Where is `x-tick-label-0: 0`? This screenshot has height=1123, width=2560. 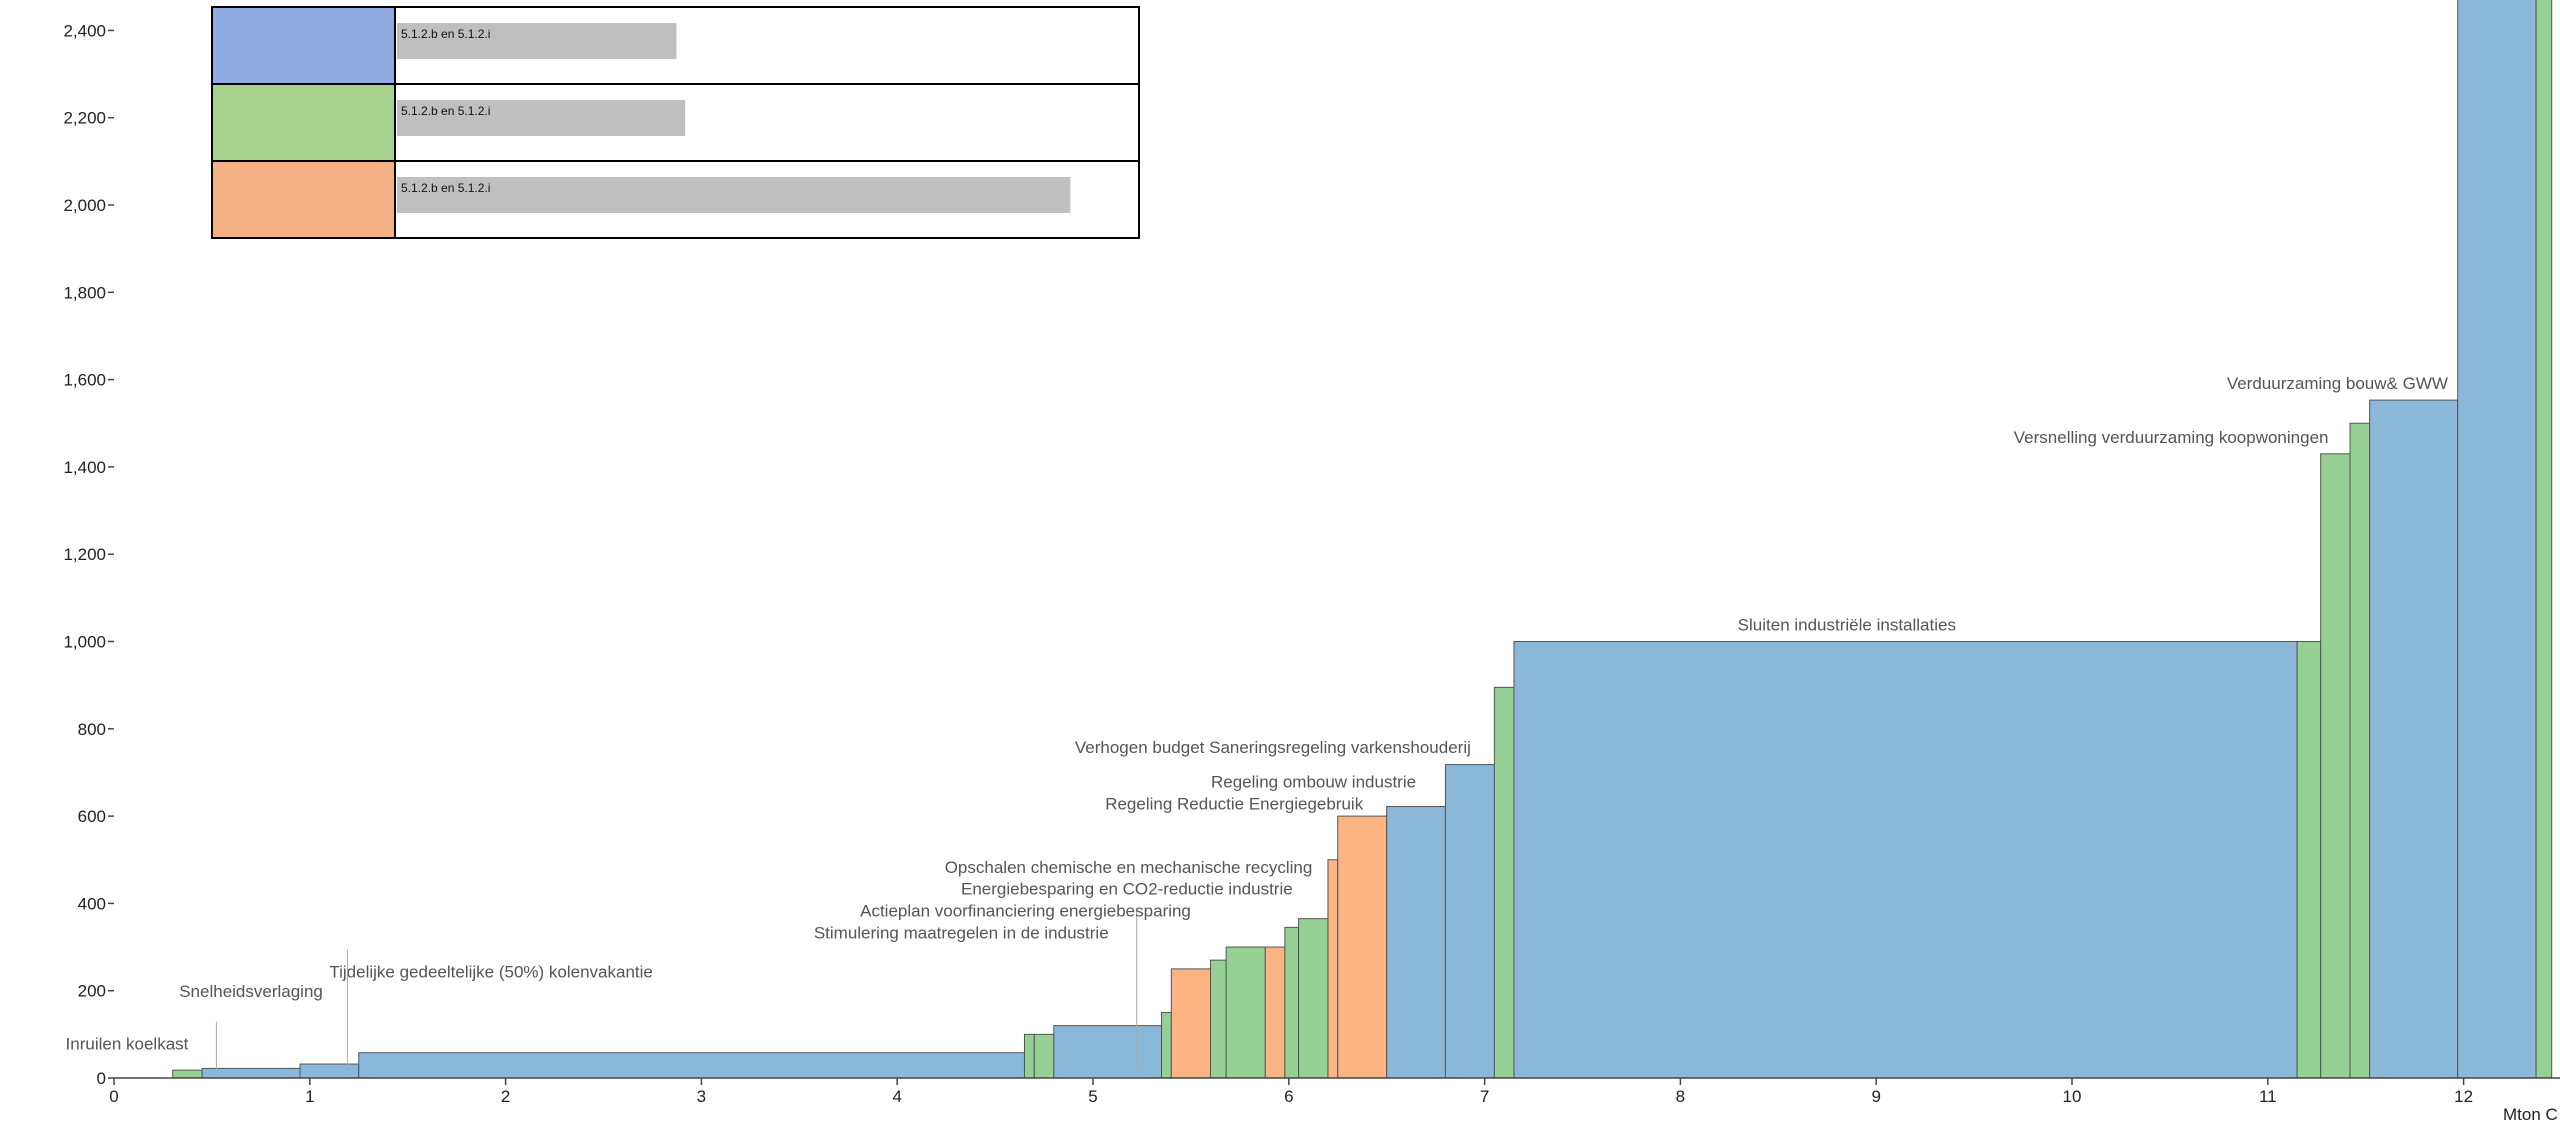 x-tick-label-0: 0 is located at coordinates (113, 1096).